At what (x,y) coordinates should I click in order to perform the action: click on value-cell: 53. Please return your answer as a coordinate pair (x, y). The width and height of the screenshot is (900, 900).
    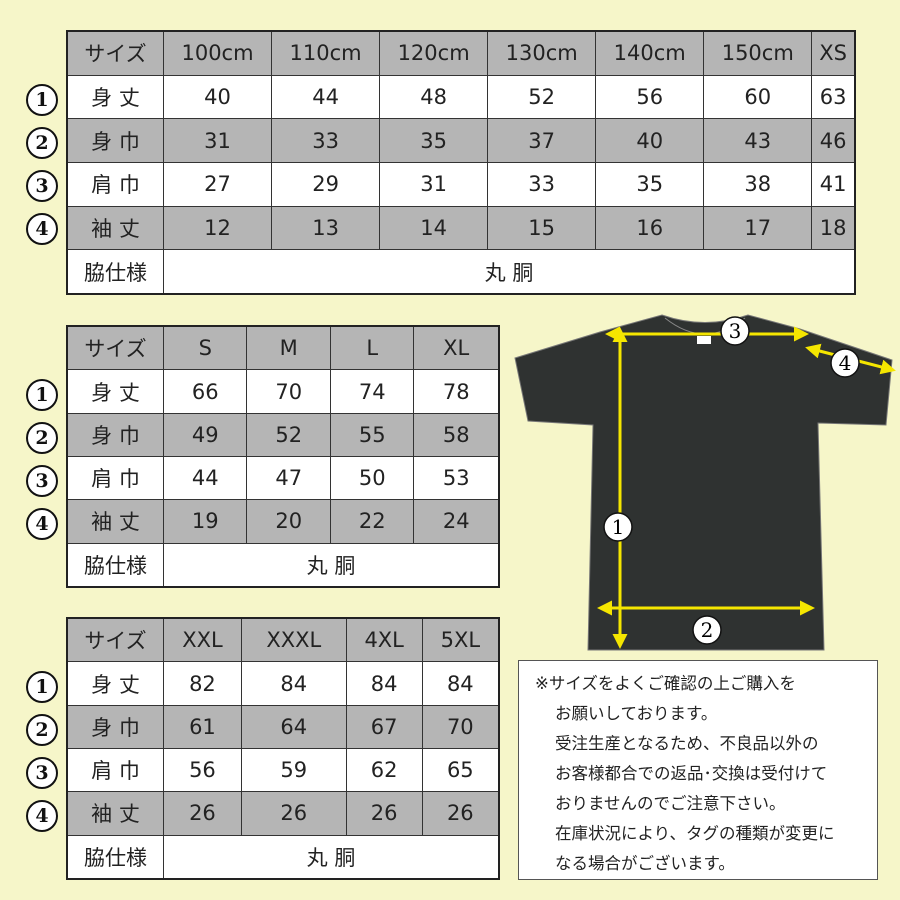
    Looking at the image, I should click on (456, 478).